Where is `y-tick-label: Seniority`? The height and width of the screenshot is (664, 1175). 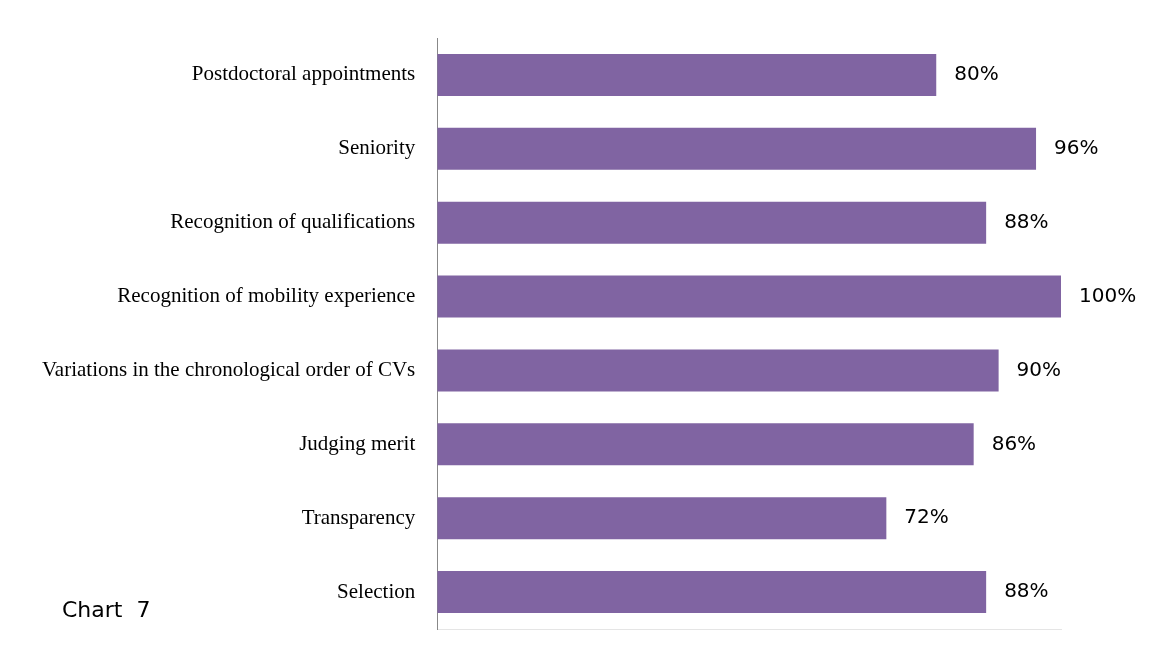
y-tick-label: Seniority is located at coordinates (377, 147).